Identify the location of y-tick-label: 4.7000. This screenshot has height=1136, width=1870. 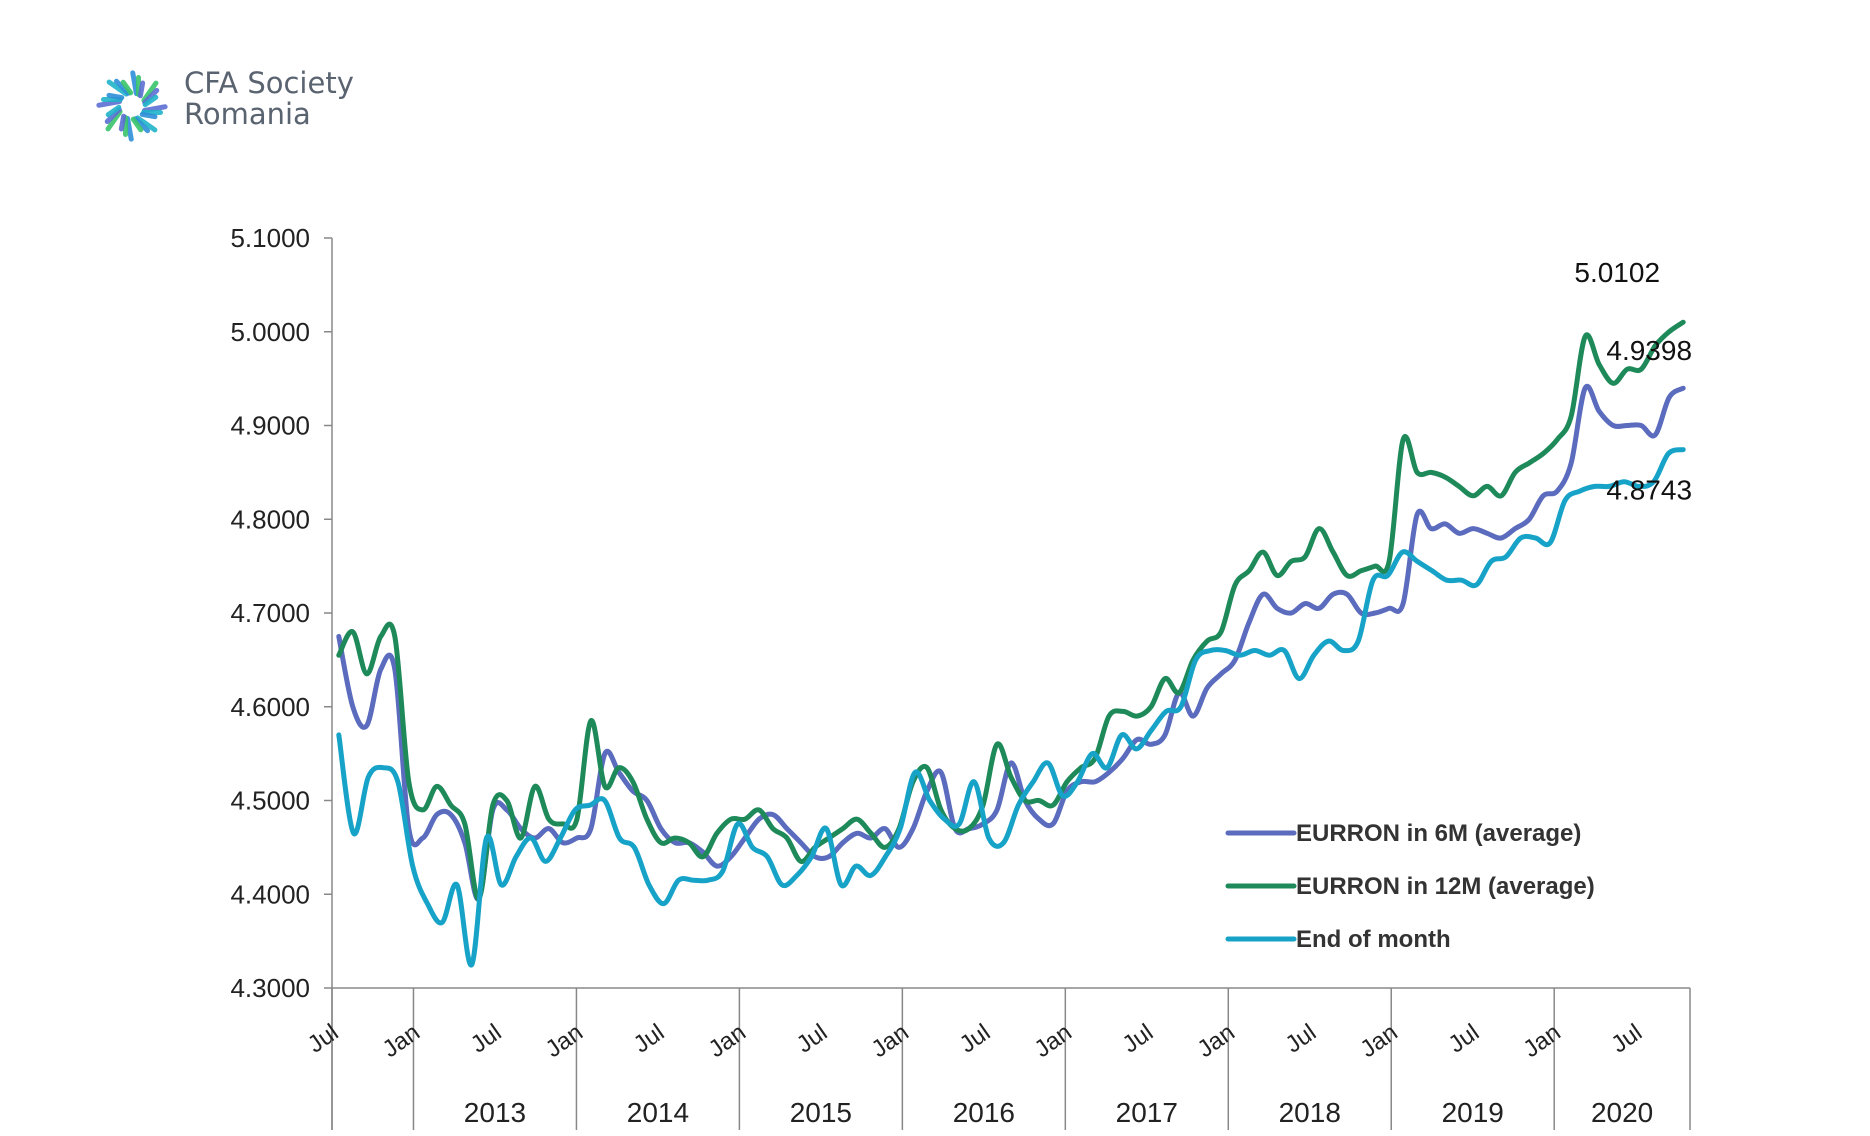
(270, 613).